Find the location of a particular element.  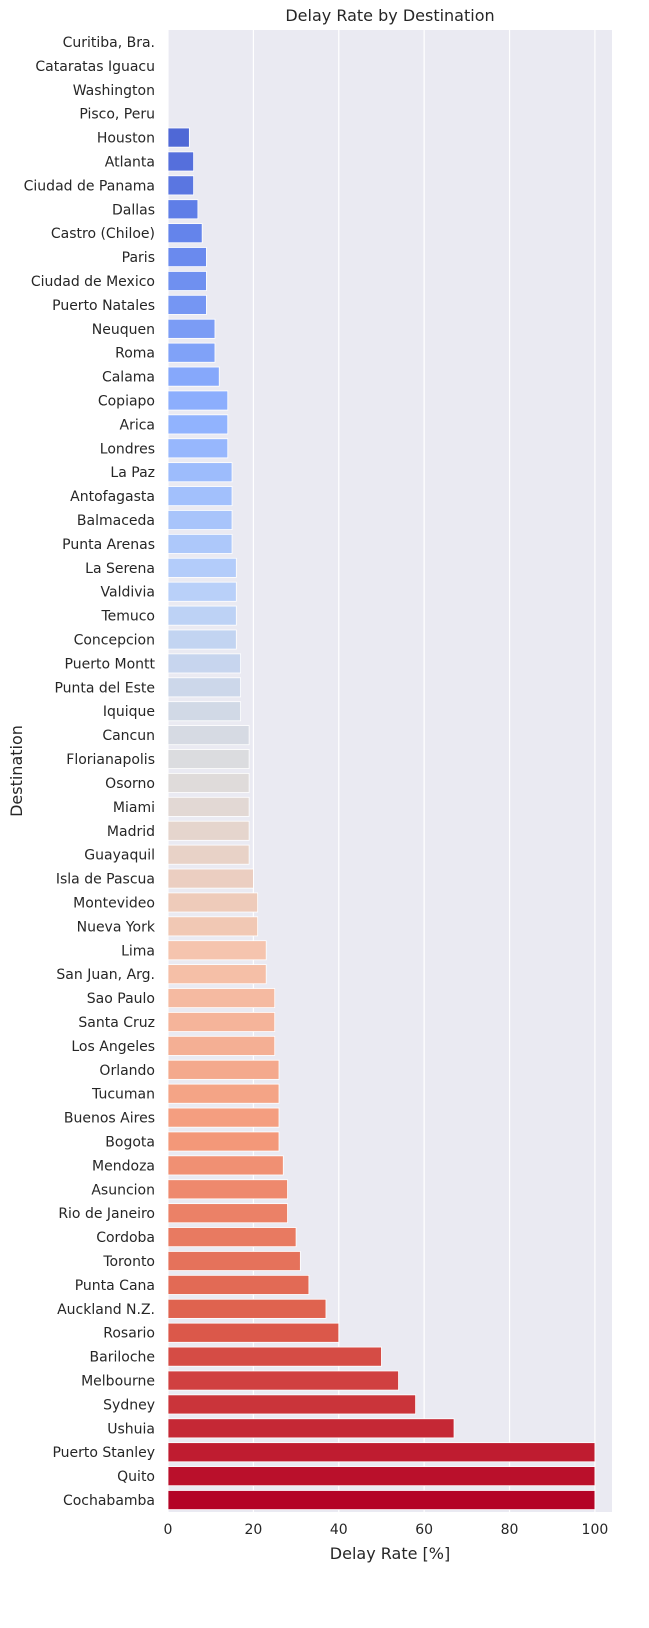

y-tick-label: Isla de Pascua is located at coordinates (105, 880).